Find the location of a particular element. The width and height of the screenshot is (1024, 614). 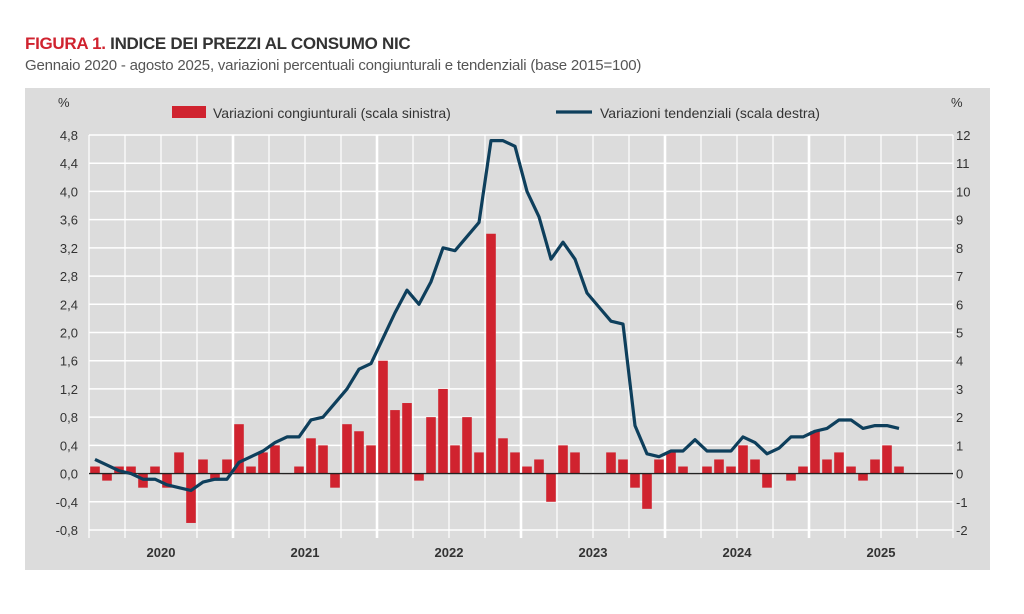

year-label: 2021 is located at coordinates (305, 552).